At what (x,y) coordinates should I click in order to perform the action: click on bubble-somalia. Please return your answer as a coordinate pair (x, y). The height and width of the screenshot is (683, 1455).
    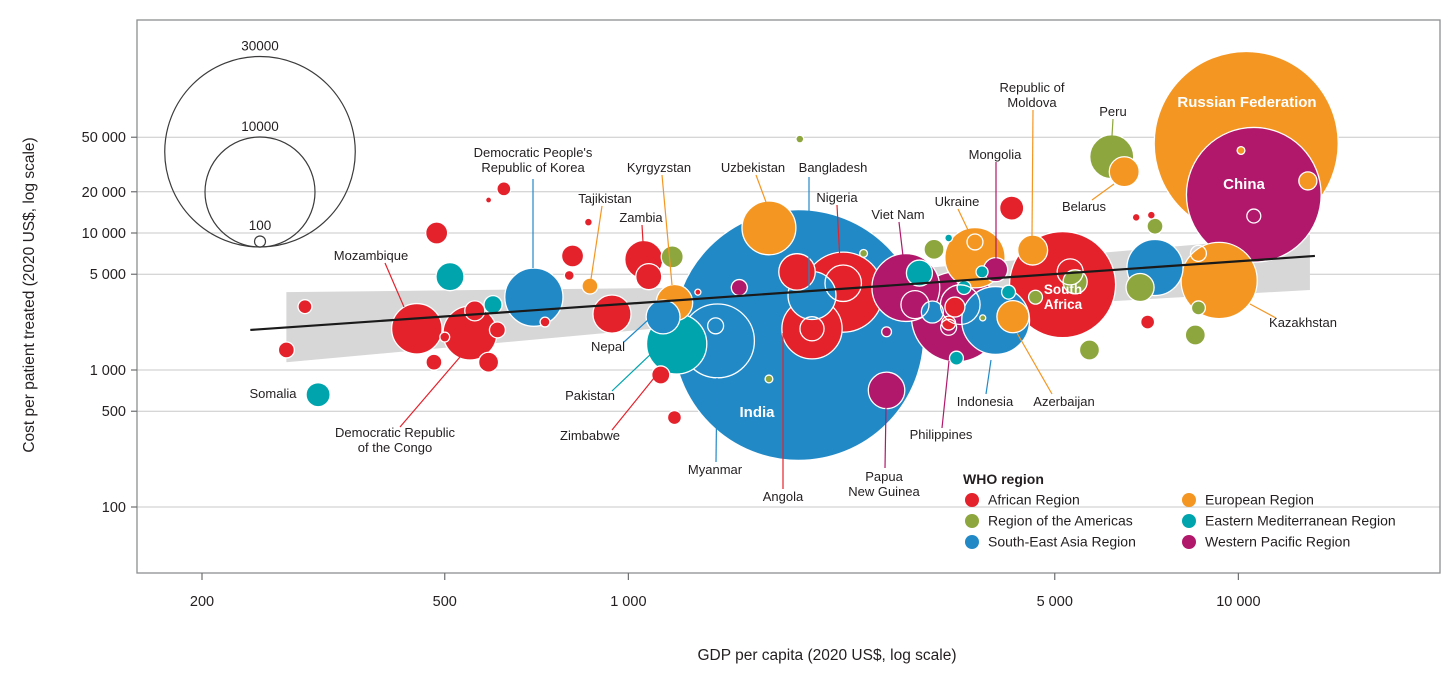
    Looking at the image, I should click on (318, 395).